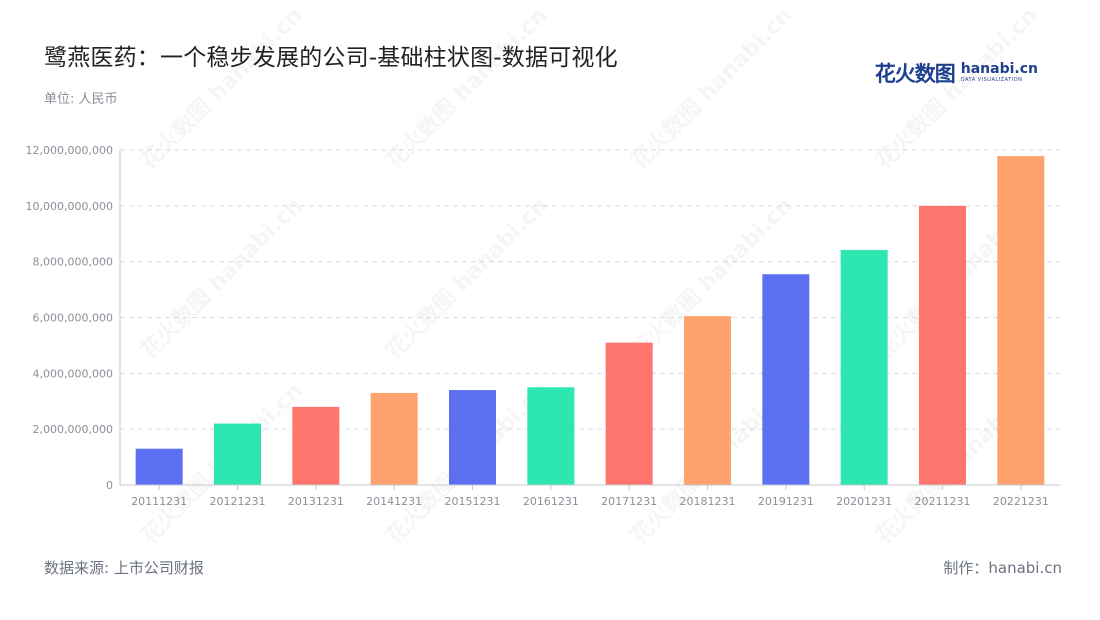 The width and height of the screenshot is (1100, 620). I want to click on maker-credit: 制作：hanabi.cn, so click(1002, 568).